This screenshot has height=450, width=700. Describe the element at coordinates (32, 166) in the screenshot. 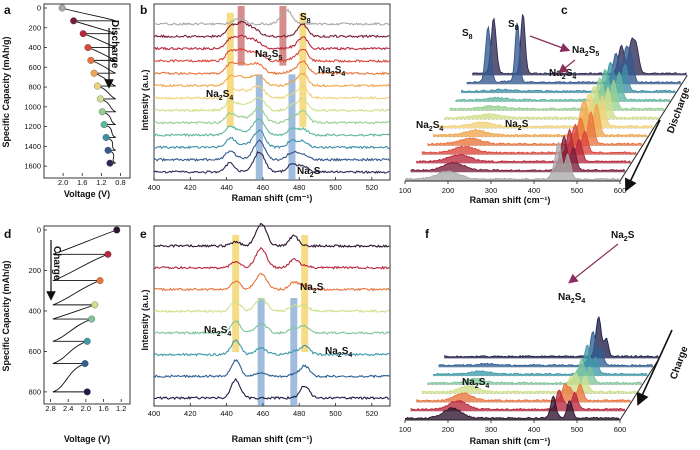

I see `ytick-label: 1600` at that location.